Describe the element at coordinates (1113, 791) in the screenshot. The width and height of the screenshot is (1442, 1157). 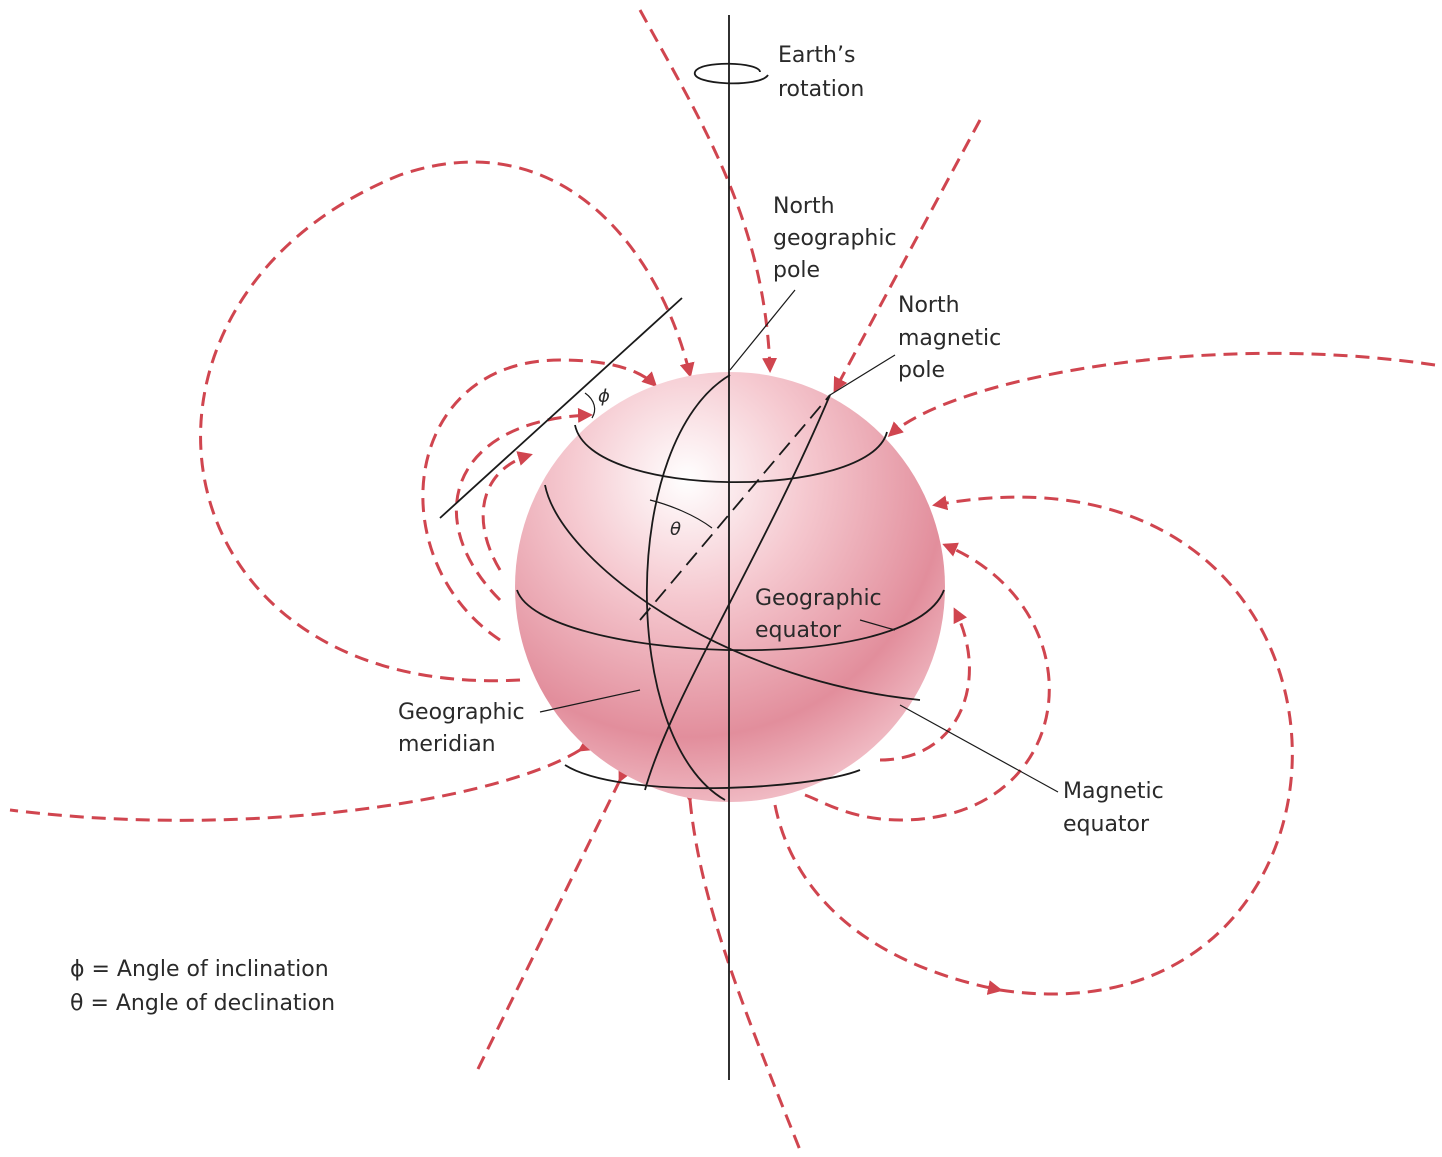
I see `label: Magnetic` at that location.